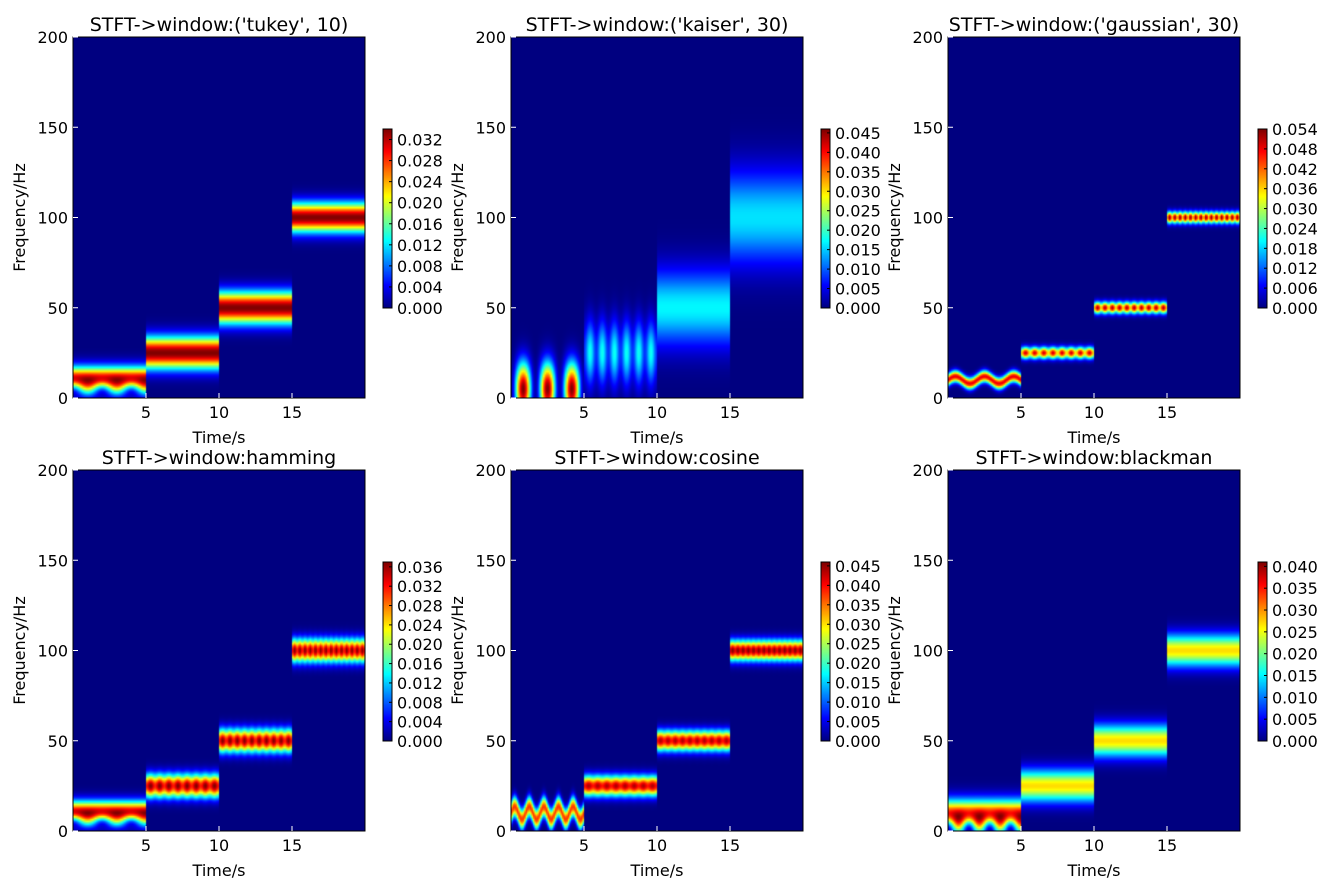 The height and width of the screenshot is (882, 1331). Describe the element at coordinates (1295, 719) in the screenshot. I see `colorbar-tick-label: 0.005` at that location.